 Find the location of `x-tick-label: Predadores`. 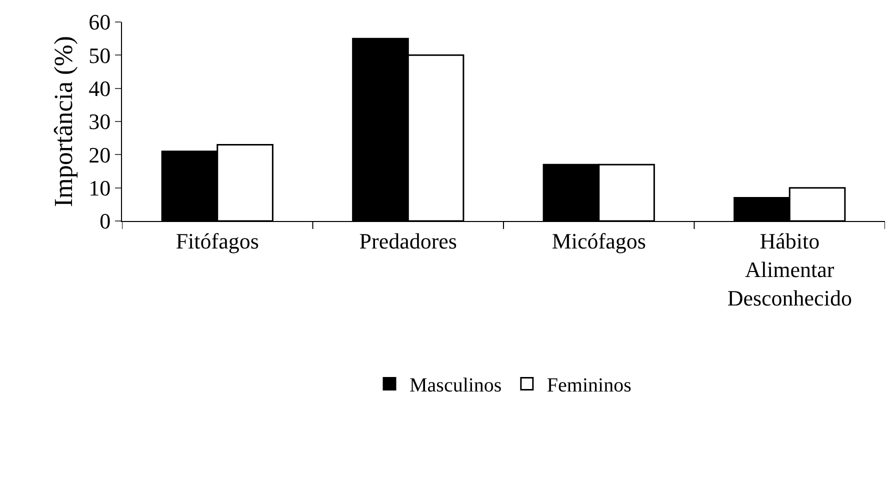

x-tick-label: Predadores is located at coordinates (408, 241).